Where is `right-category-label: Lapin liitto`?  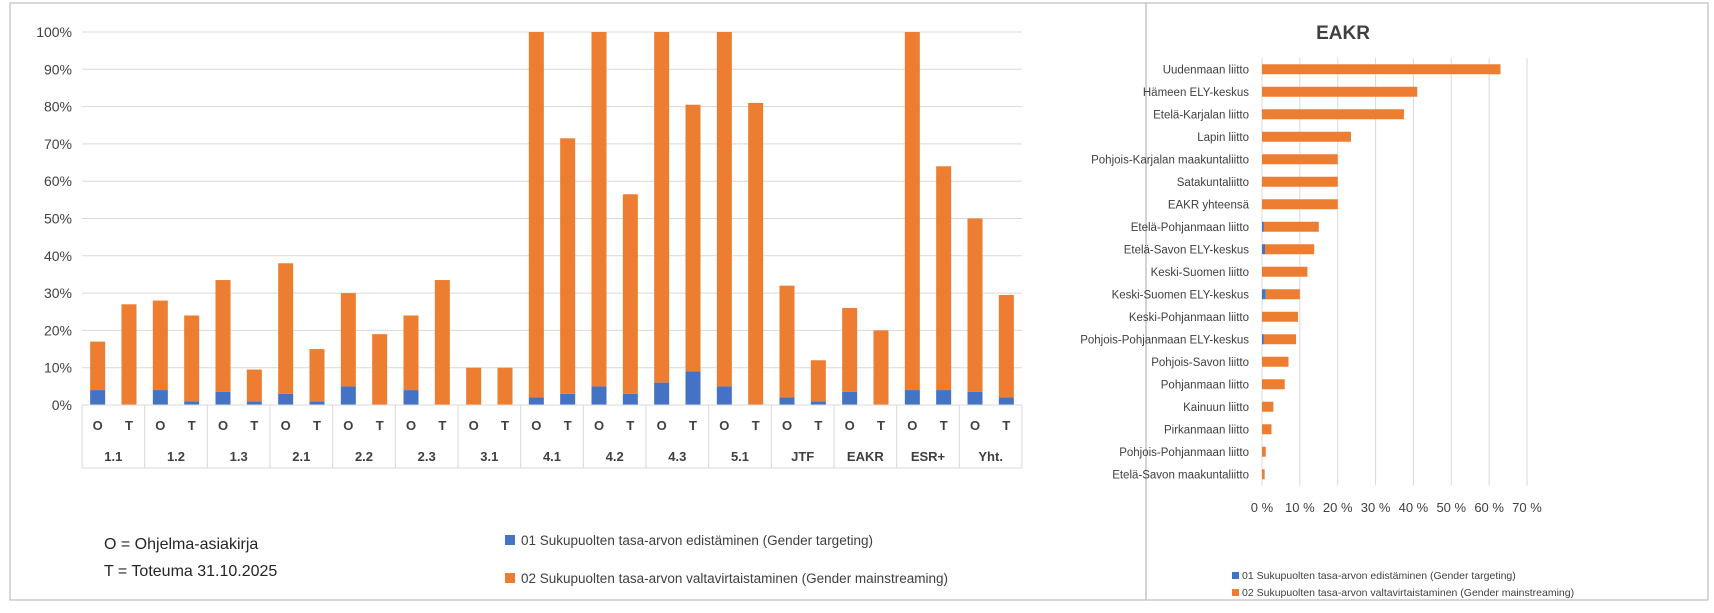 right-category-label: Lapin liitto is located at coordinates (1223, 138).